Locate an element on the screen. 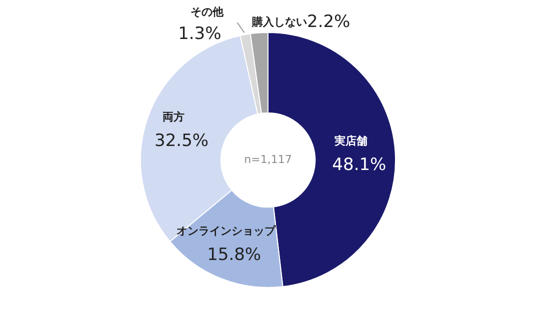 The image size is (536, 318). text: n=1,117 is located at coordinates (268, 159).